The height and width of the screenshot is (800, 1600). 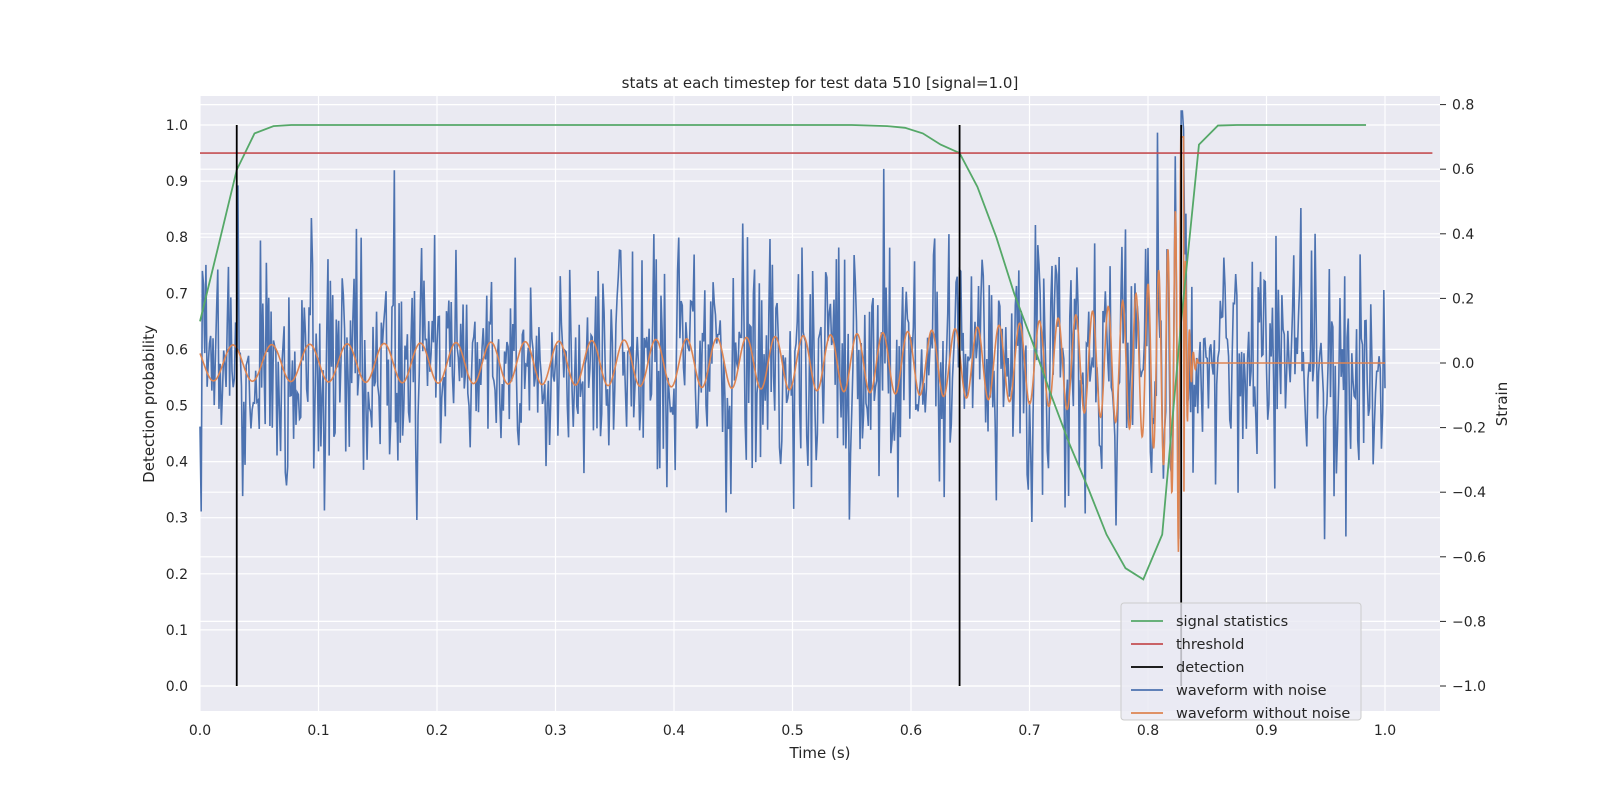 I want to click on right-tick-label: 0.8, so click(x=1463, y=106).